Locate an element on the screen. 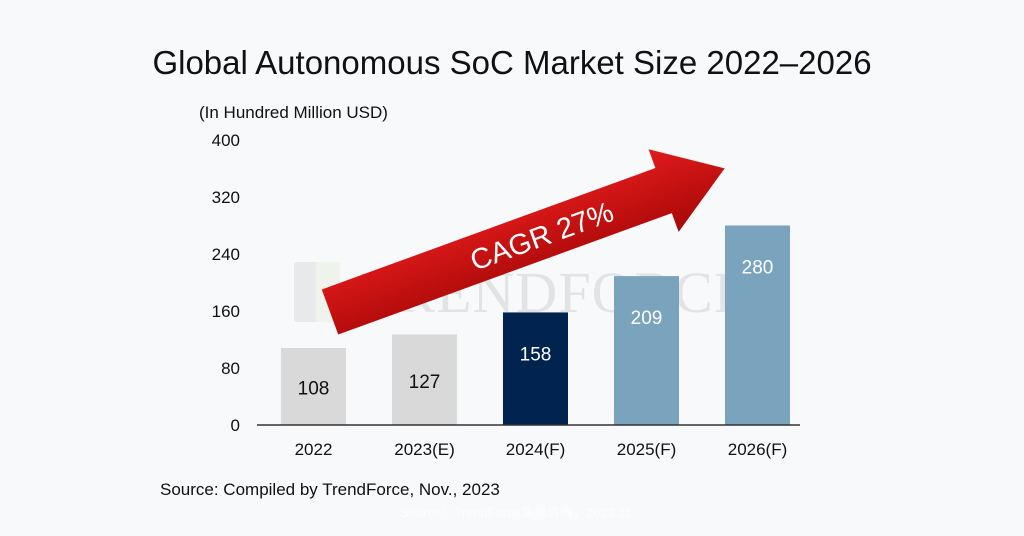 The width and height of the screenshot is (1024, 536). y-tick-label: 80 is located at coordinates (230, 368).